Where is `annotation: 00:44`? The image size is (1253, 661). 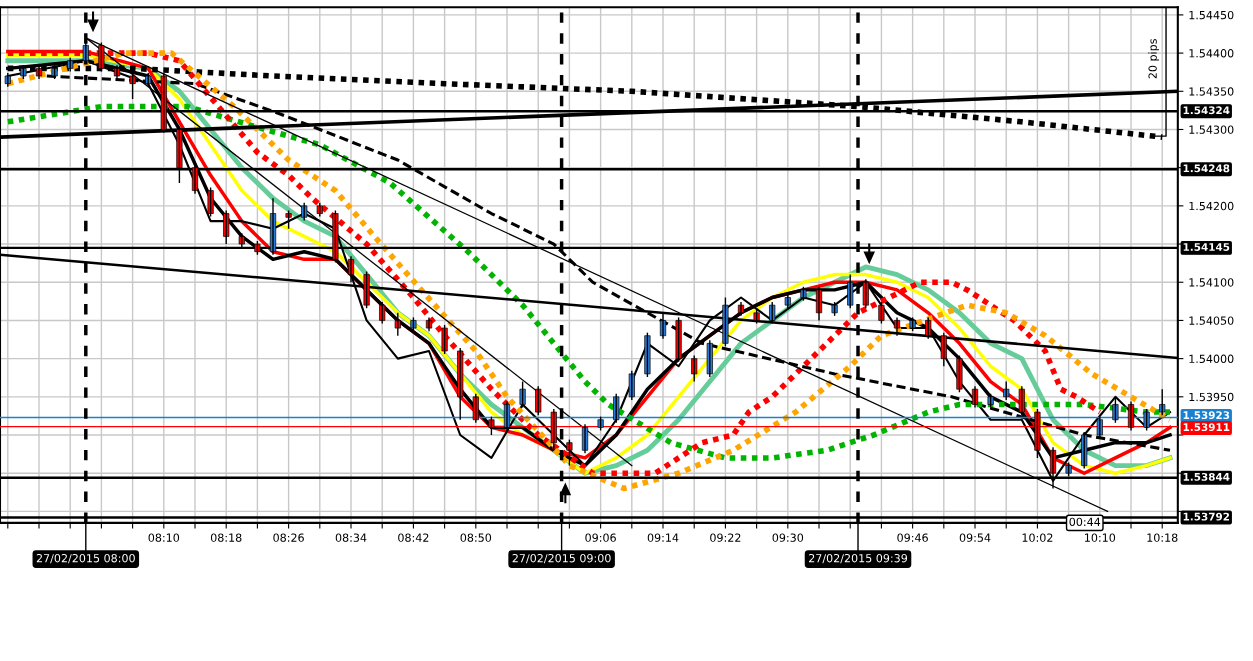
annotation: 00:44 is located at coordinates (1085, 522).